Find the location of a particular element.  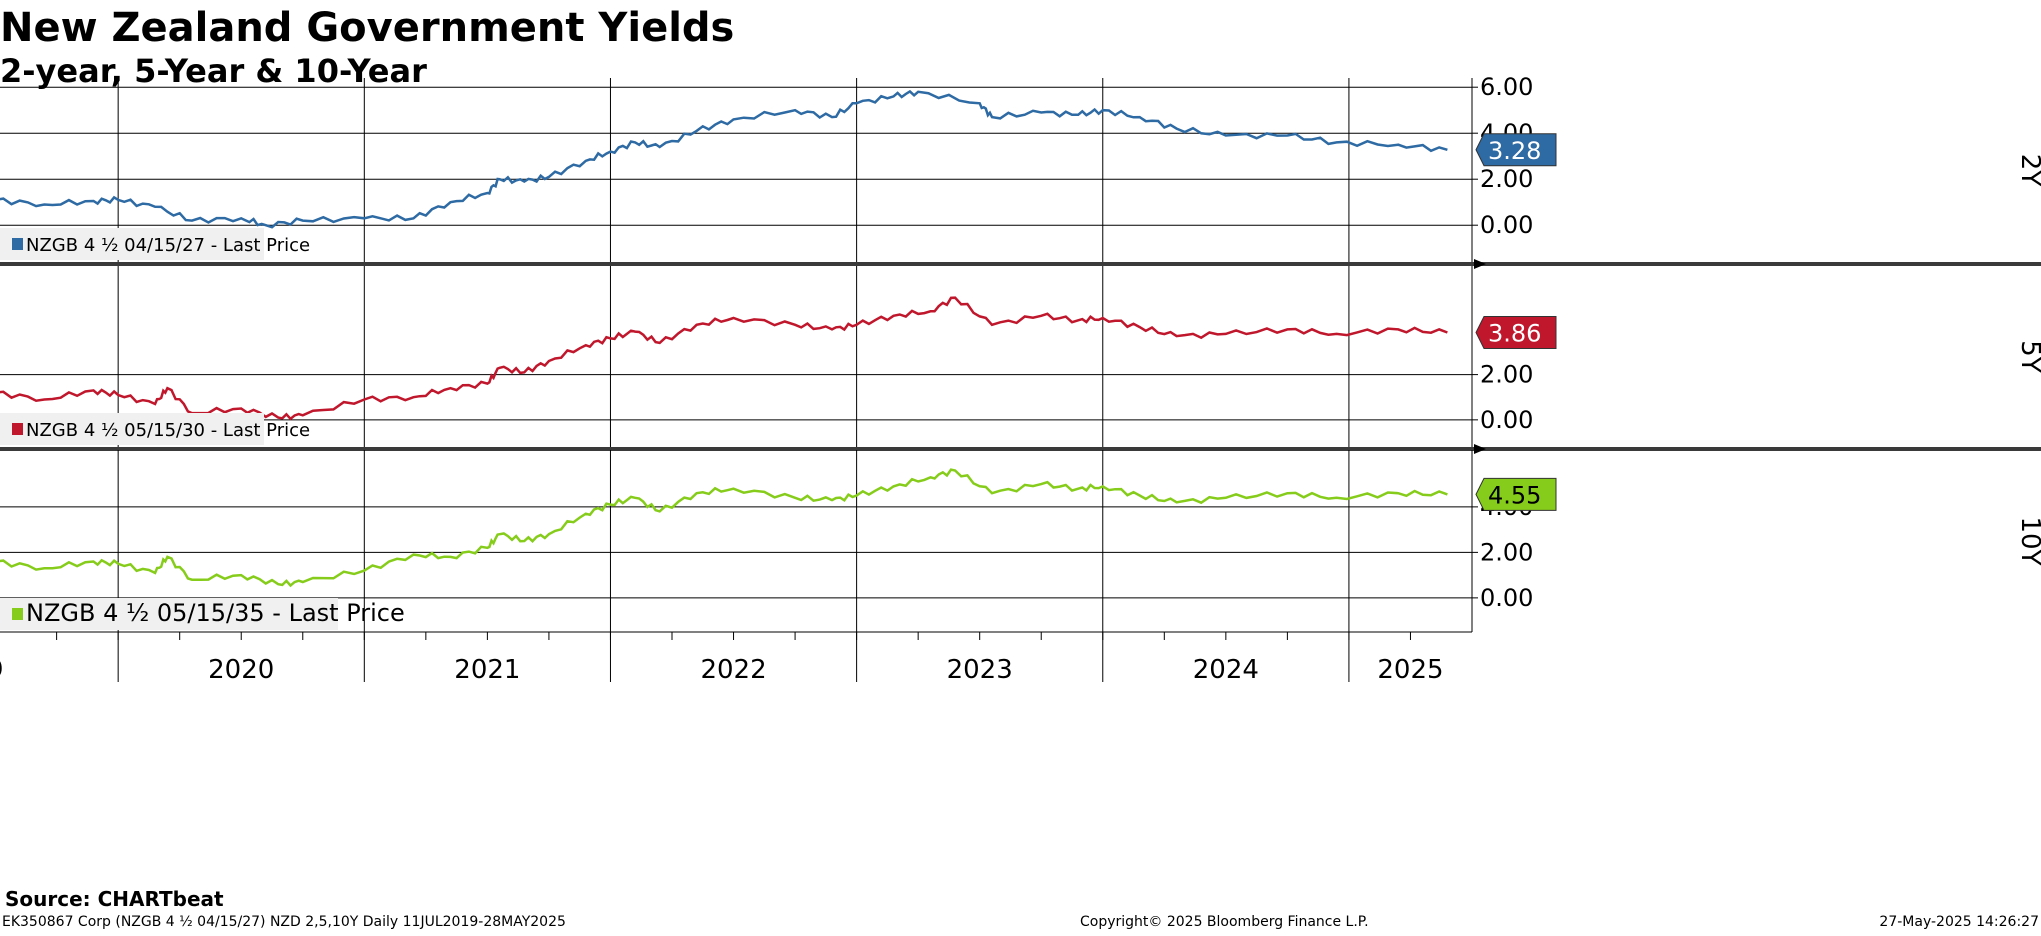

chart-title: New Zealand Government Yields is located at coordinates (367, 28).